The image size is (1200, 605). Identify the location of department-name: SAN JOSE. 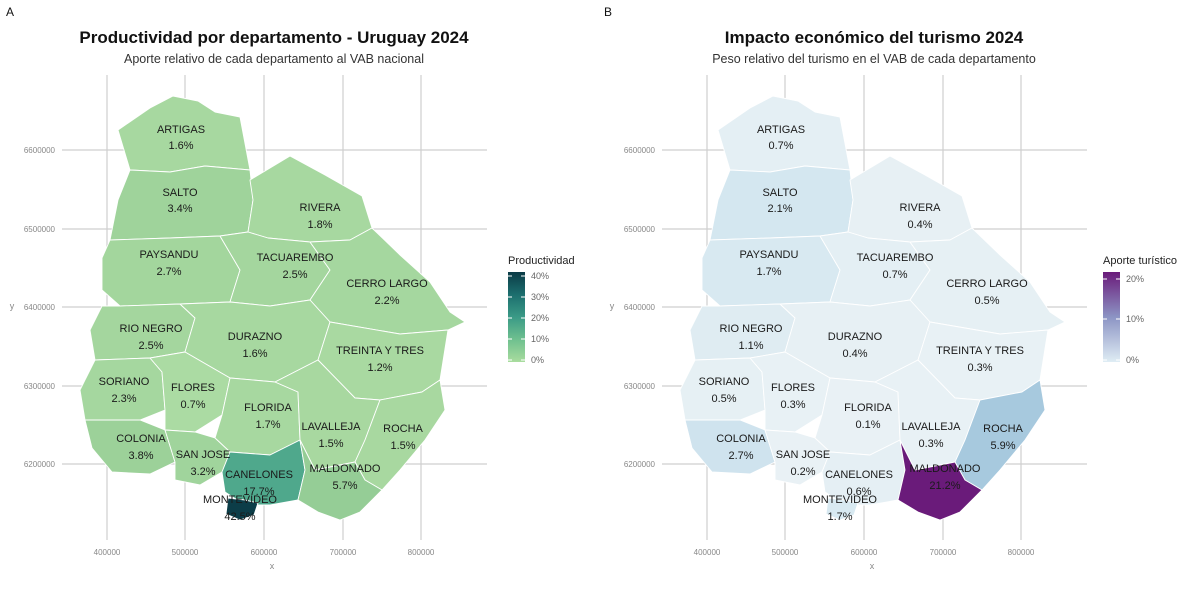
(203, 455).